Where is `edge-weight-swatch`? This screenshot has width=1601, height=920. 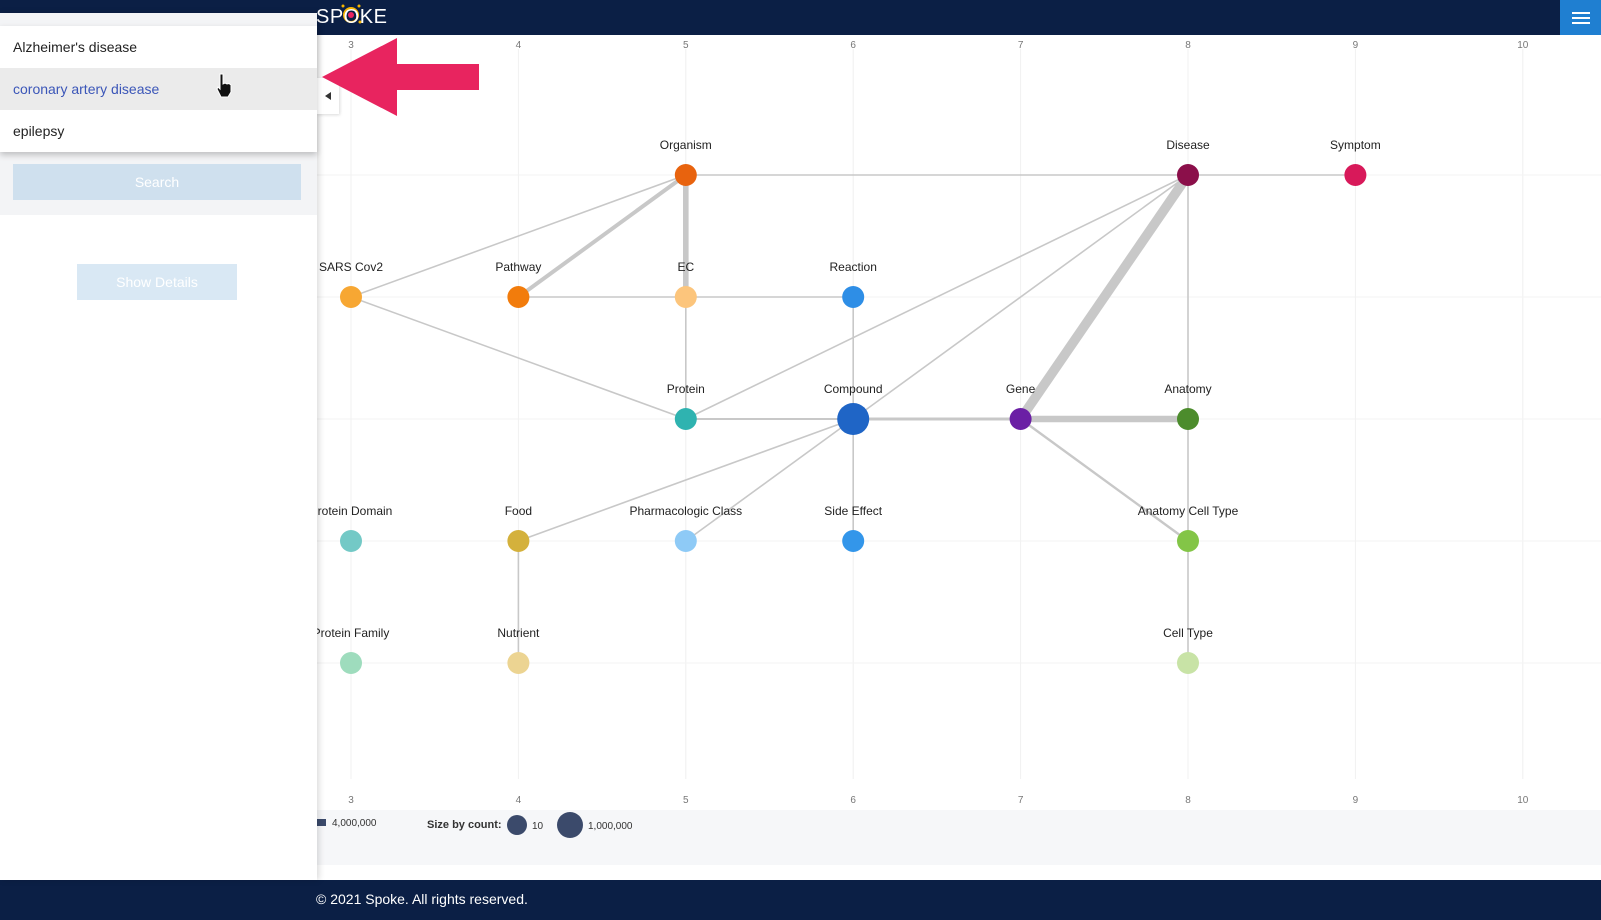
edge-weight-swatch is located at coordinates (321, 822).